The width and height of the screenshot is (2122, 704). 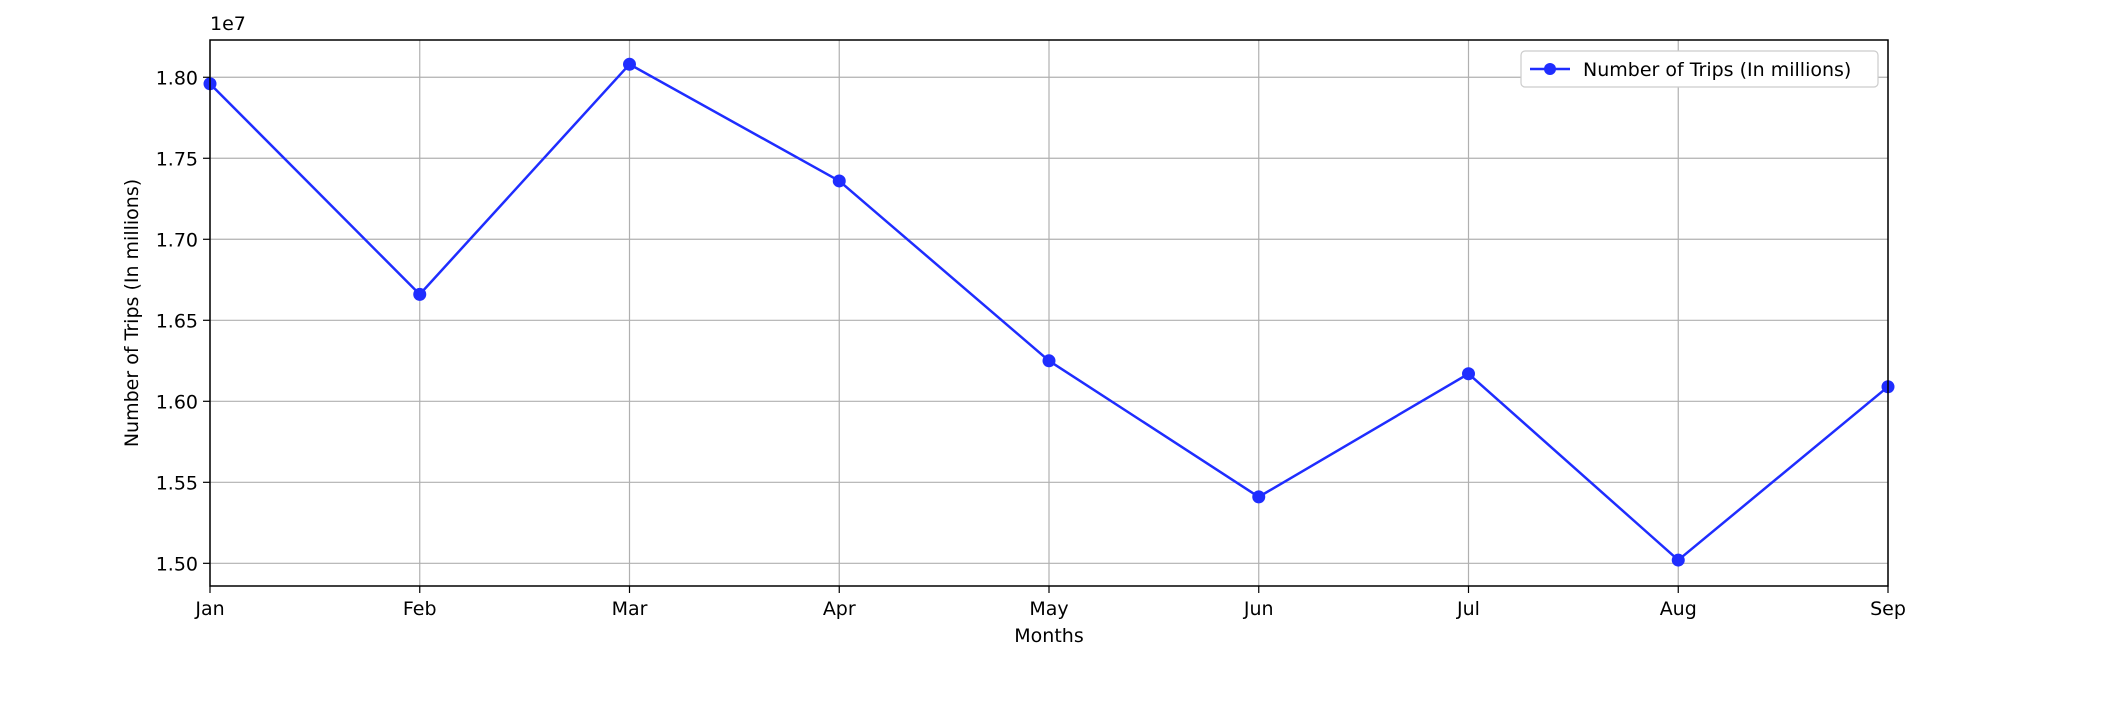 What do you see at coordinates (1259, 497) in the screenshot?
I see `data-point-jun` at bounding box center [1259, 497].